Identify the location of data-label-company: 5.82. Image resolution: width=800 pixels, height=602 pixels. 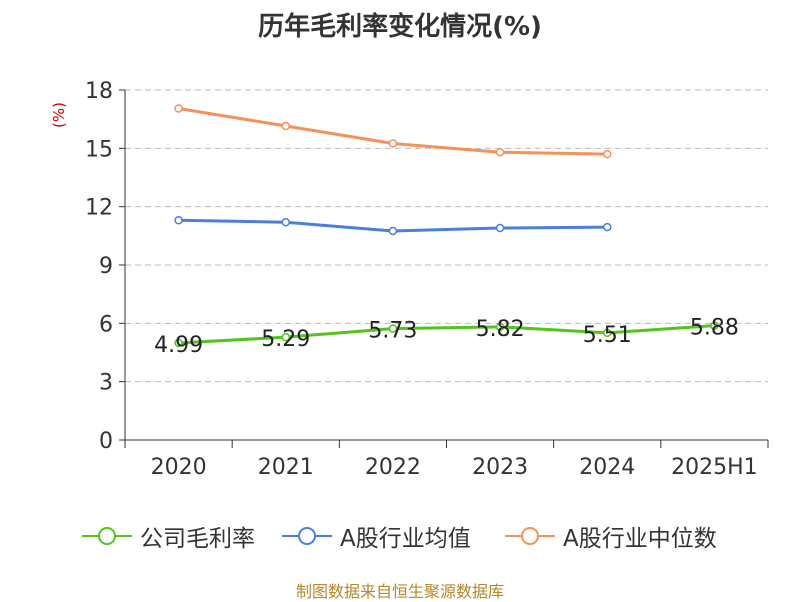
(500, 329).